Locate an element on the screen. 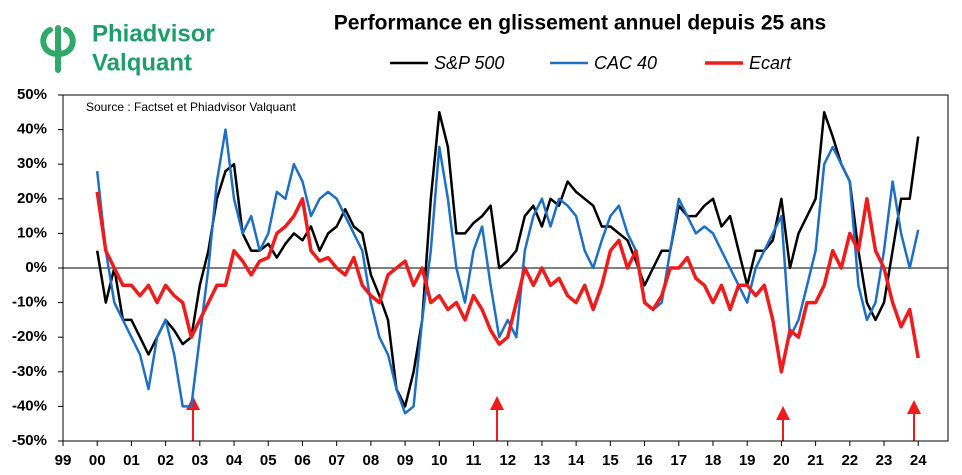  x-tick-label: 15 is located at coordinates (610, 460).